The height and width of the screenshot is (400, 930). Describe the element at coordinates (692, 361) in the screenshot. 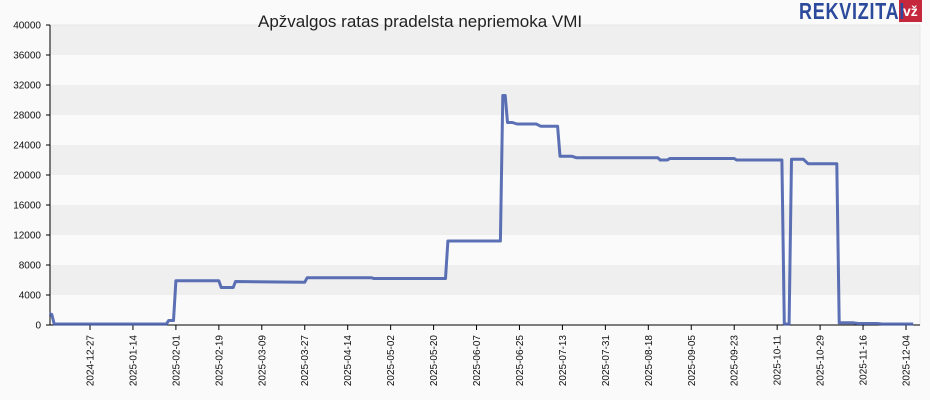

I see `x-tick-label: 2025-09-05` at that location.